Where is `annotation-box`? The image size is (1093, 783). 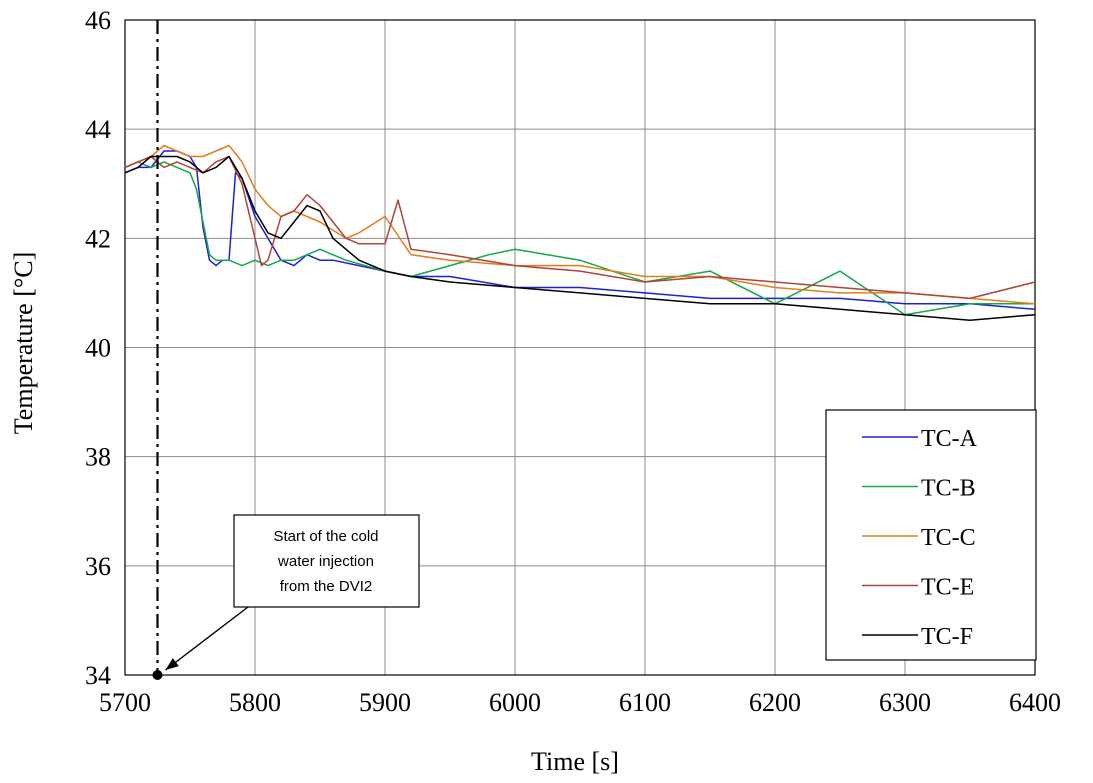
annotation-box is located at coordinates (326, 561).